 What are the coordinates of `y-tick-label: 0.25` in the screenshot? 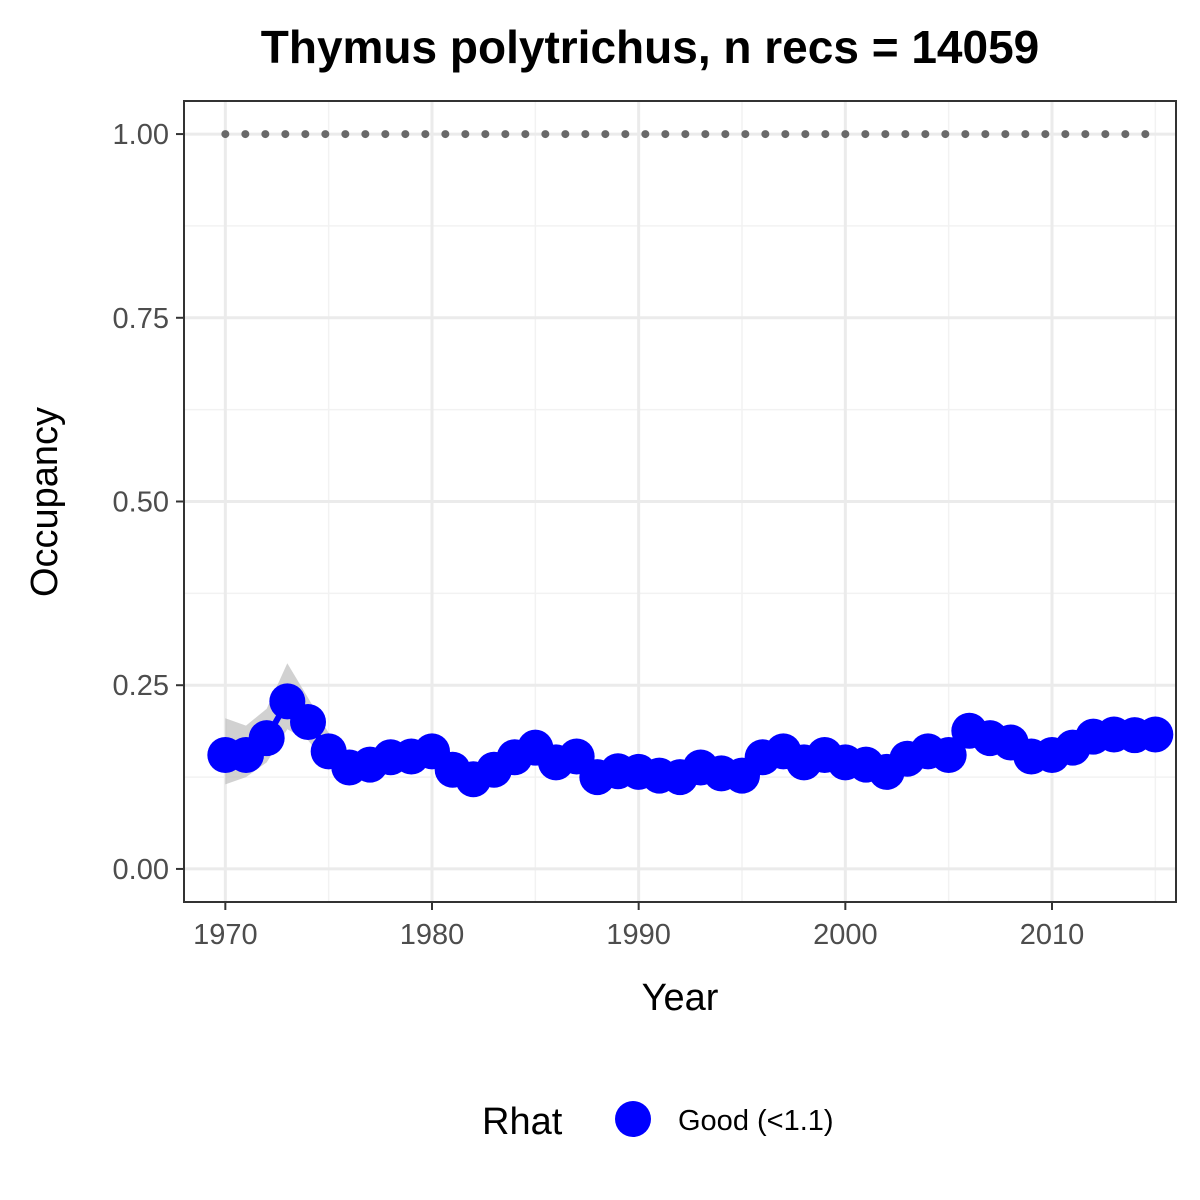 It's located at (141, 686).